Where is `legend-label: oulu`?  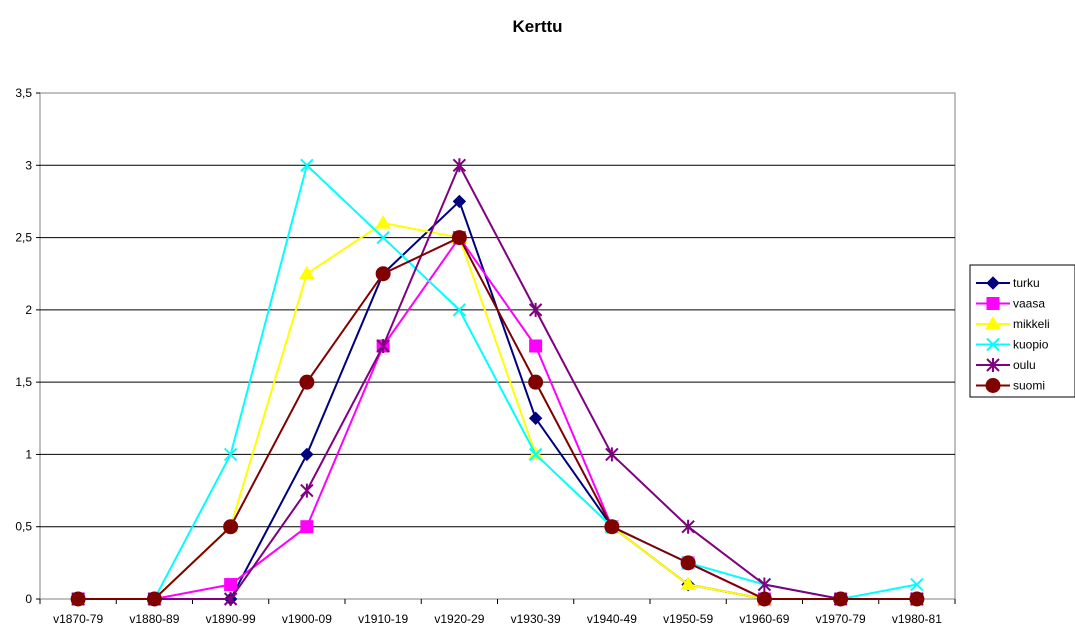 legend-label: oulu is located at coordinates (1024, 365).